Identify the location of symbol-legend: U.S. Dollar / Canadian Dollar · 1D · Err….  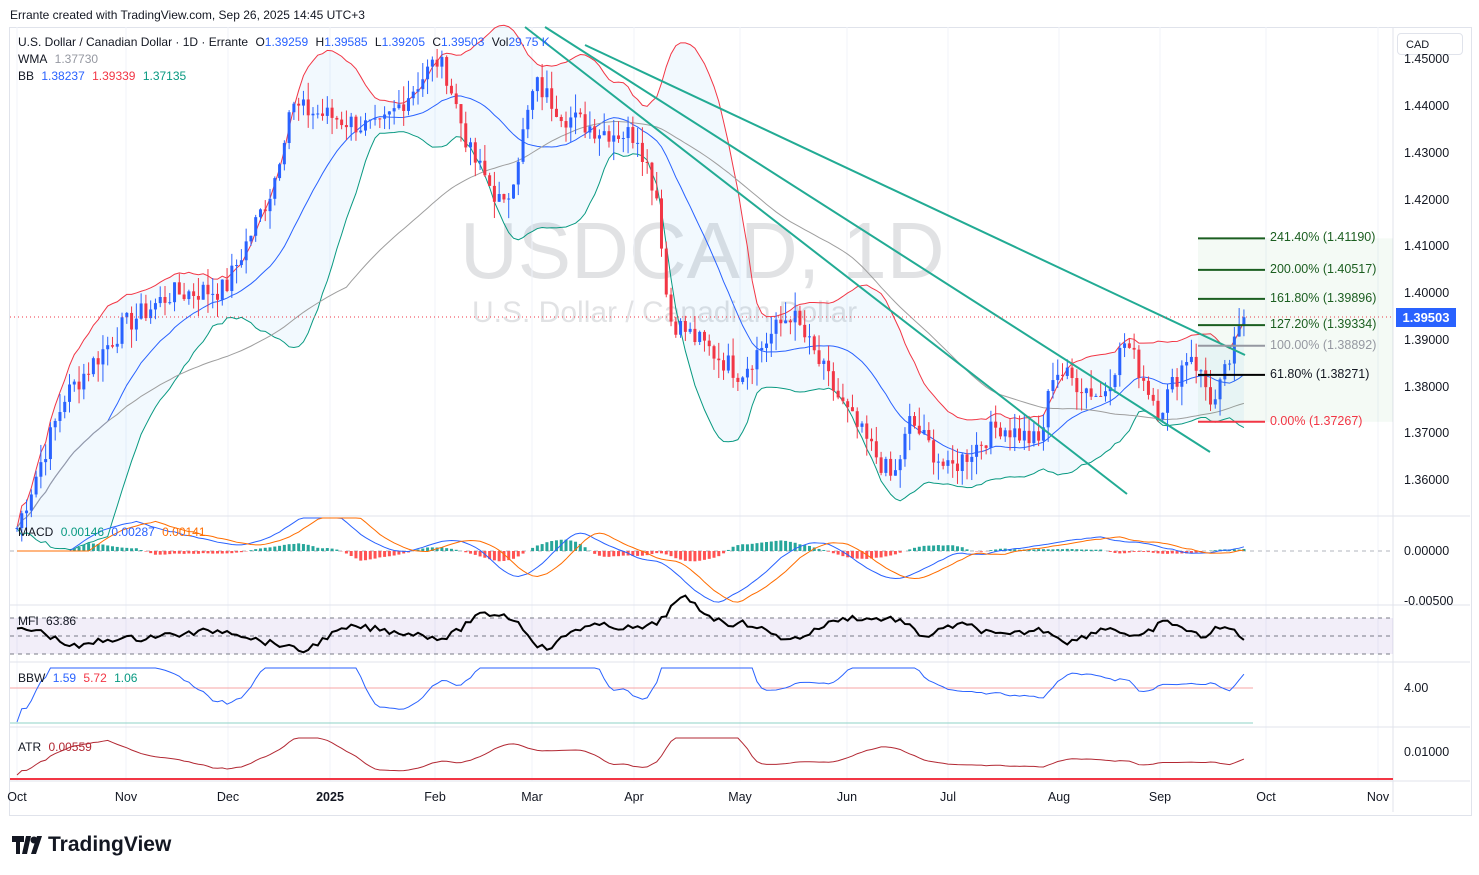
(286, 42).